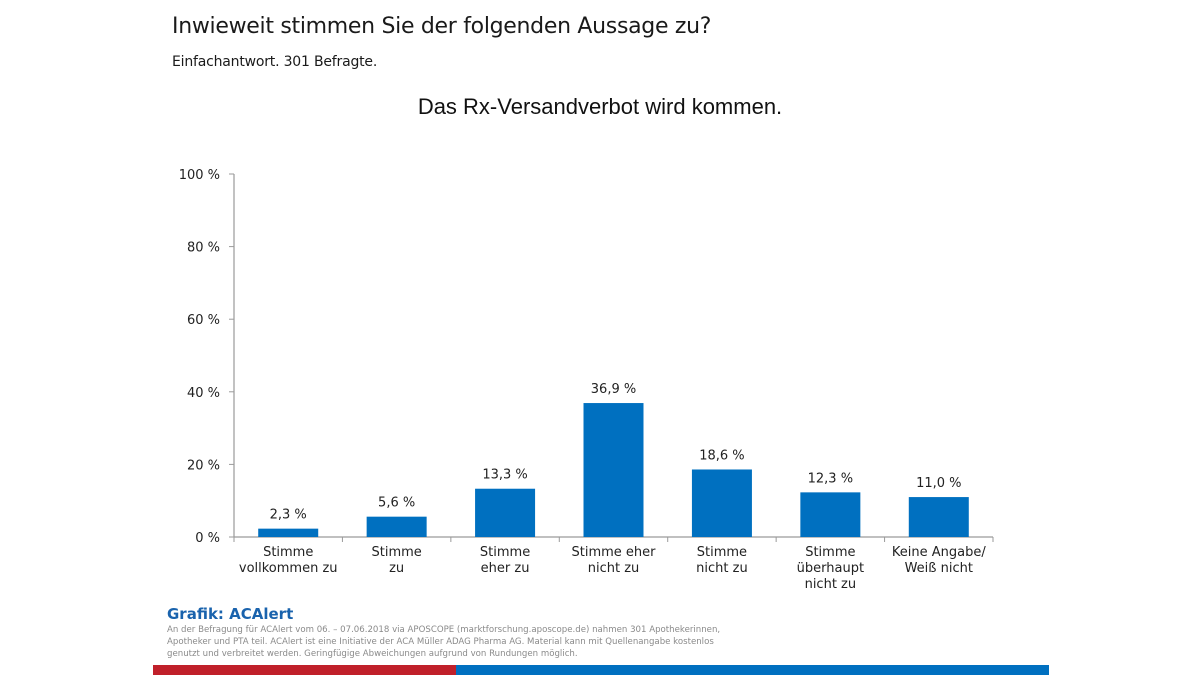 The width and height of the screenshot is (1200, 675). I want to click on data-label: 2,3 %, so click(288, 515).